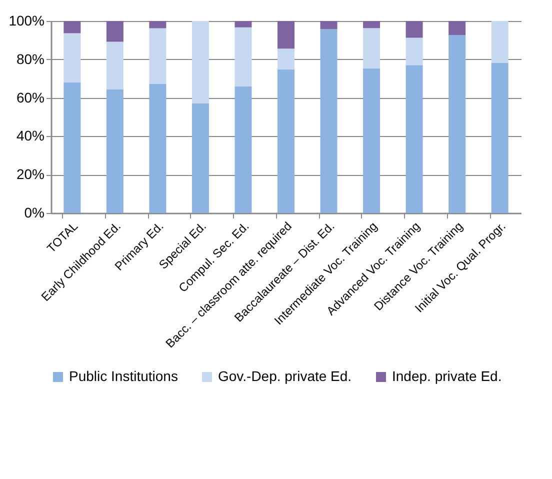 The height and width of the screenshot is (479, 552). What do you see at coordinates (447, 376) in the screenshot?
I see `legend-label: Indep. private Ed.` at bounding box center [447, 376].